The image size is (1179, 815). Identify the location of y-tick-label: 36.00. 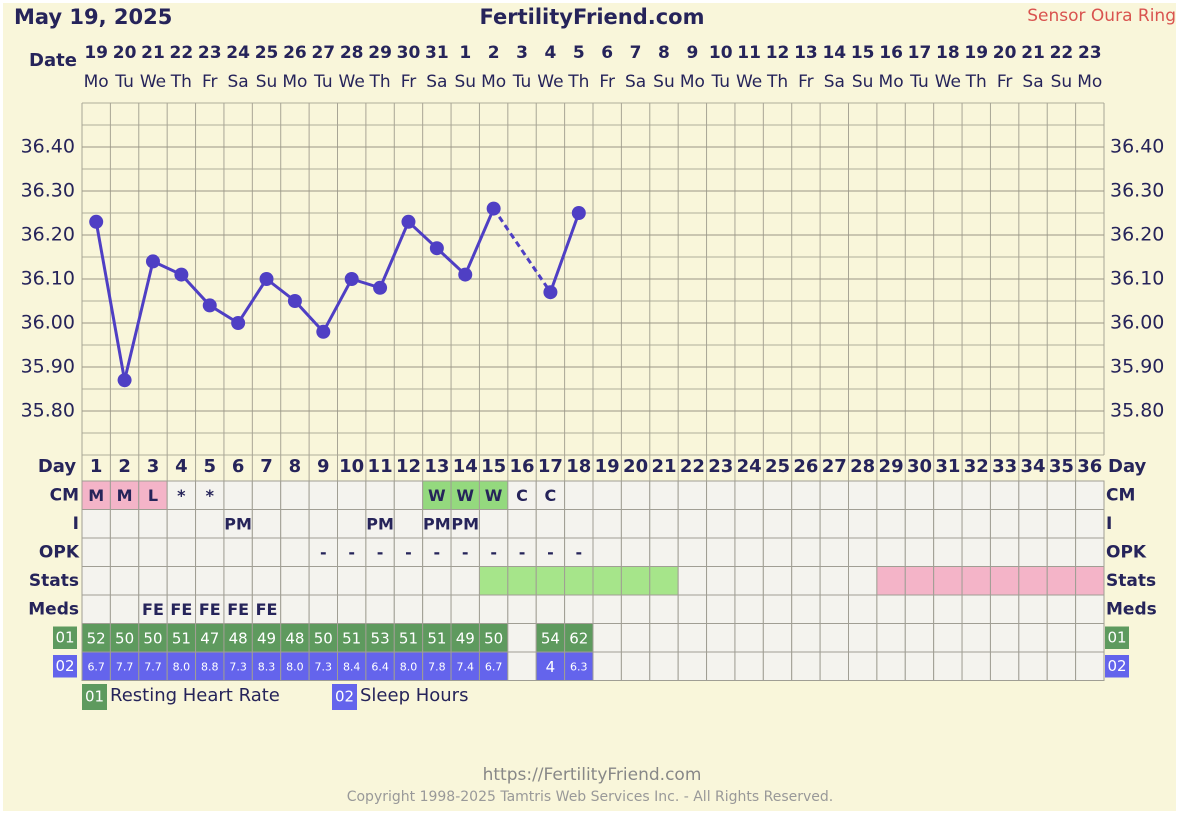
(48, 323).